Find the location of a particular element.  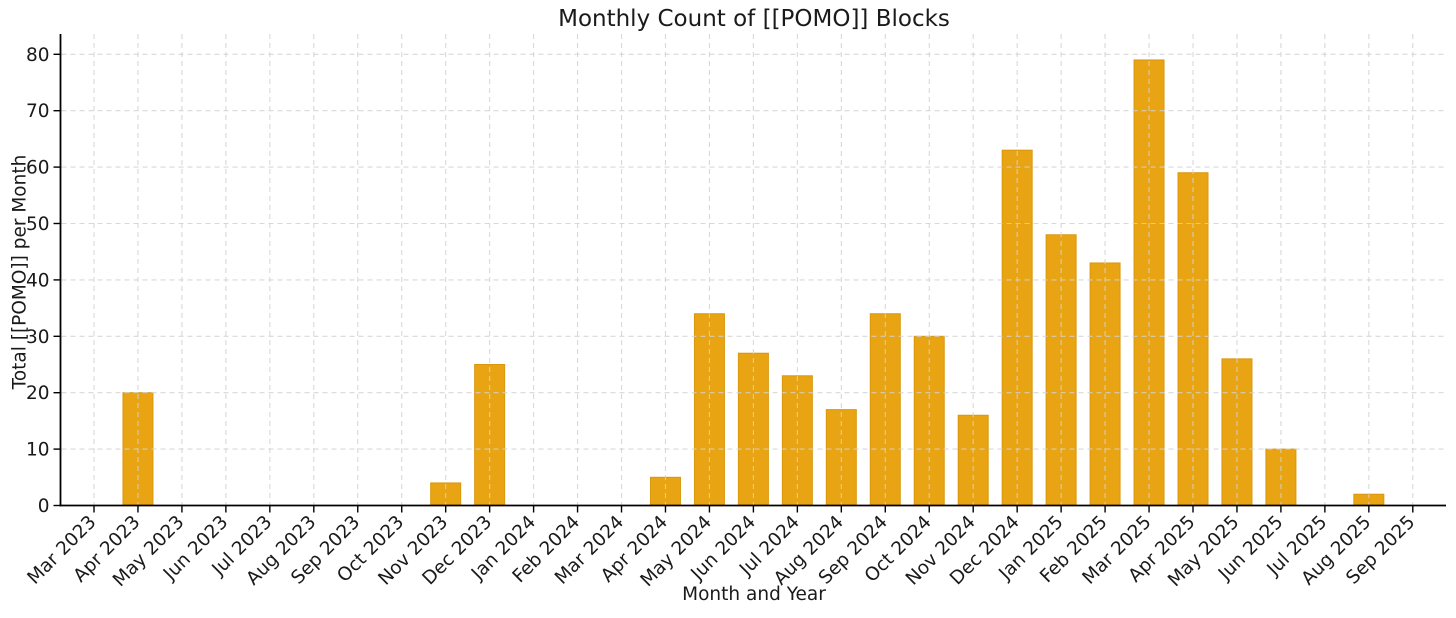

y-tick-label: 80 is located at coordinates (38, 55).